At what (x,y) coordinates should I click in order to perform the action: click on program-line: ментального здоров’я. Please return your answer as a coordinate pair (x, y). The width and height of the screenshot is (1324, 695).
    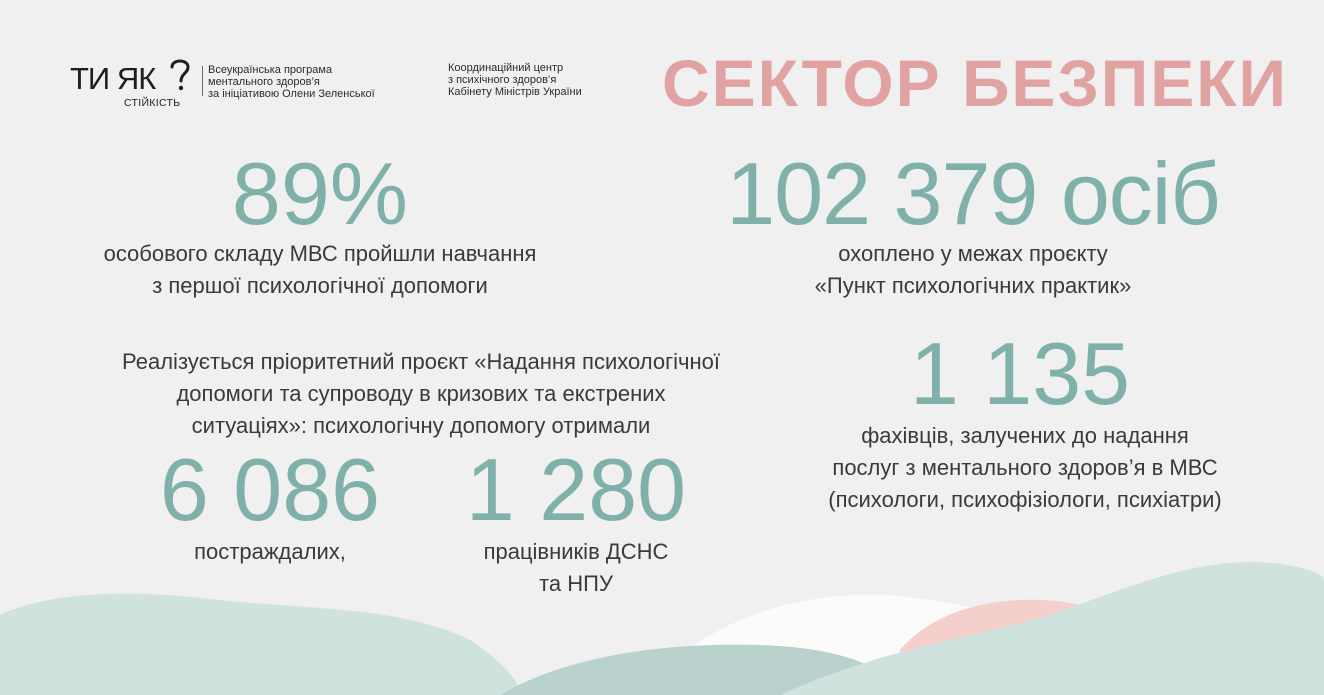
    Looking at the image, I should click on (264, 82).